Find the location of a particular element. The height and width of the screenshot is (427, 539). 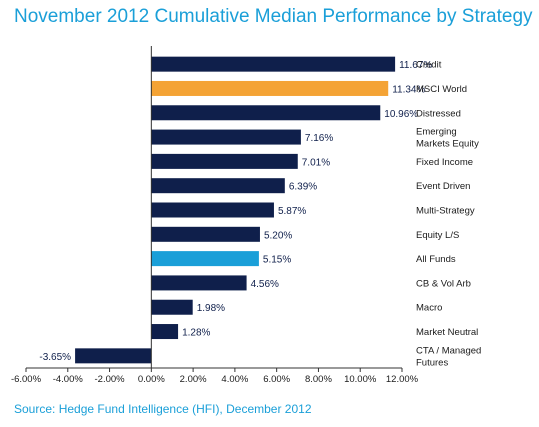

x-tick-label: -4.00% is located at coordinates (68, 379).